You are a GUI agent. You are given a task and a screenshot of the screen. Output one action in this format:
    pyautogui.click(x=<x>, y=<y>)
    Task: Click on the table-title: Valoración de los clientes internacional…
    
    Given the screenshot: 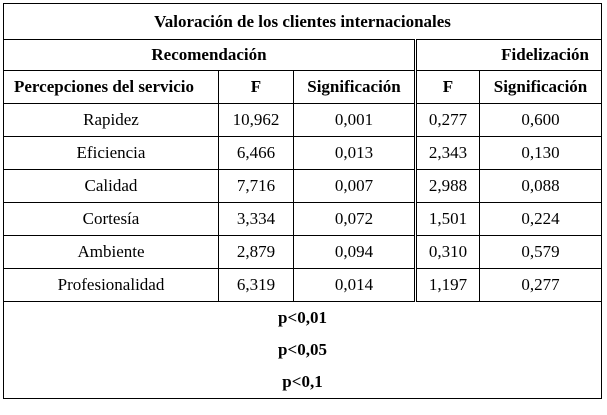 What is the action you would take?
    pyautogui.click(x=302, y=21)
    